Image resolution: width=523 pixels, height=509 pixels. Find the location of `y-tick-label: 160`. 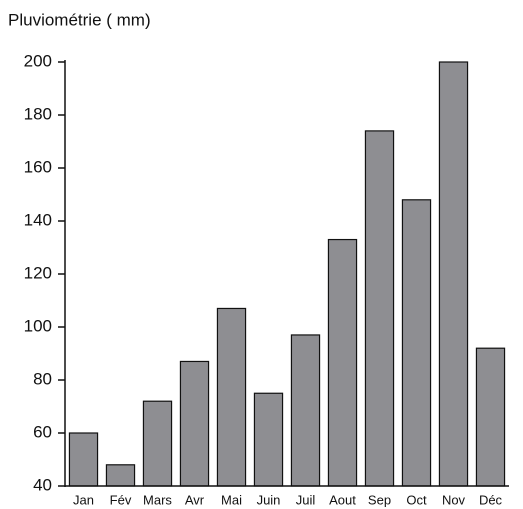

y-tick-label: 160 is located at coordinates (38, 166).